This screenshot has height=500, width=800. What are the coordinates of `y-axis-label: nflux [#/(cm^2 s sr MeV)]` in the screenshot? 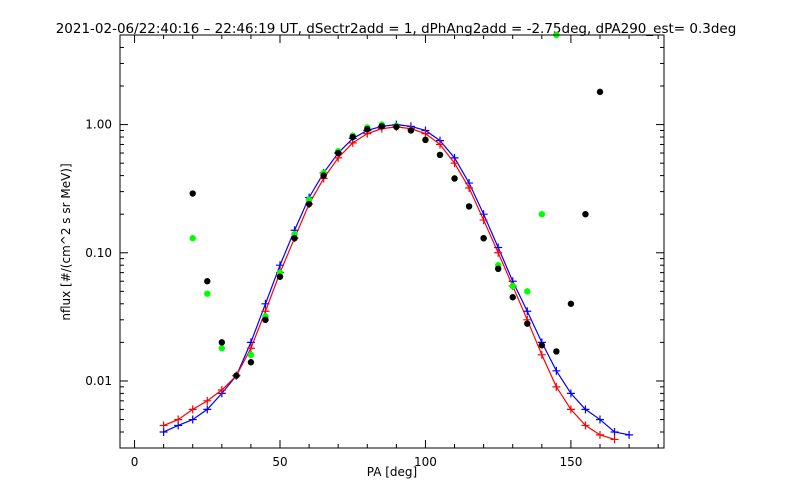 It's located at (66, 241).